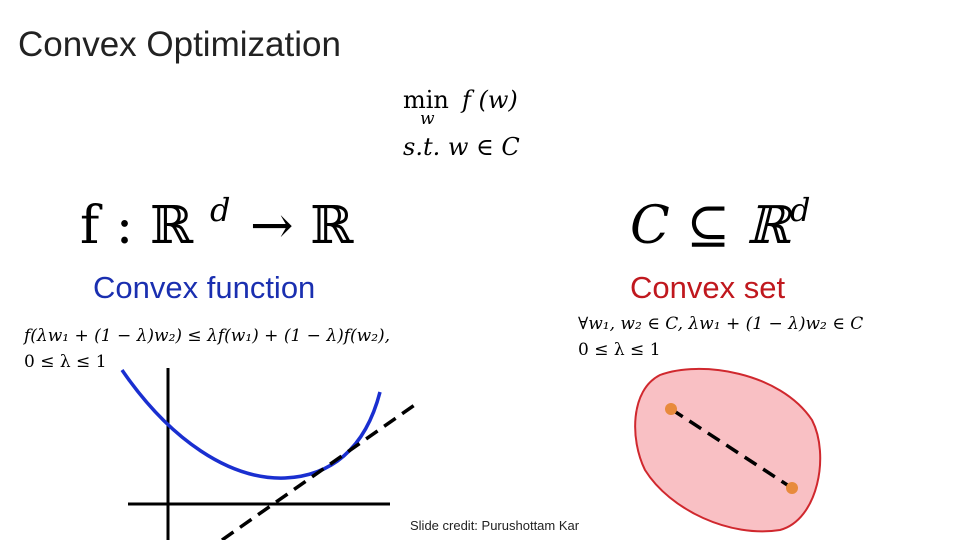 The image size is (960, 540). What do you see at coordinates (137, 226) in the screenshot?
I see `function-signature: f : ℝ` at bounding box center [137, 226].